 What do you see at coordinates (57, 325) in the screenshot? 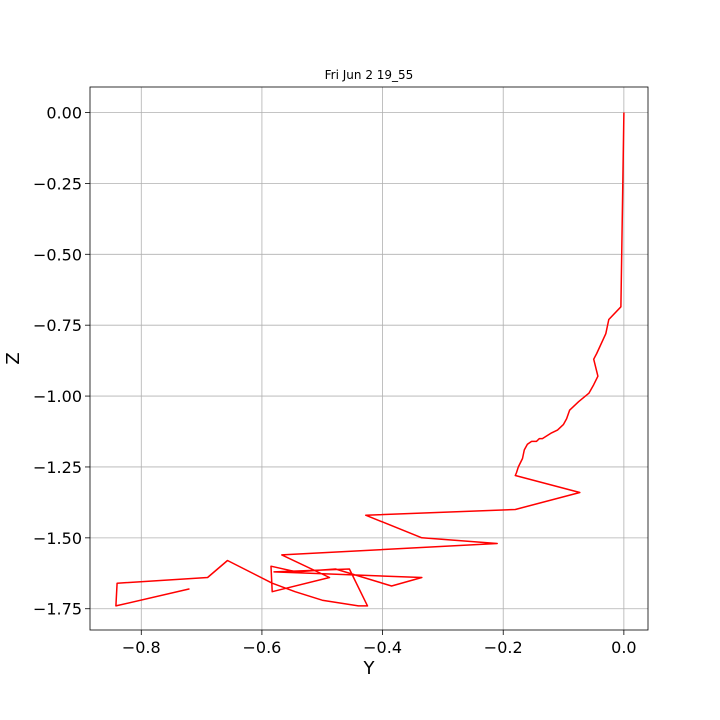
I see `y-tick-label: −0.75` at bounding box center [57, 325].